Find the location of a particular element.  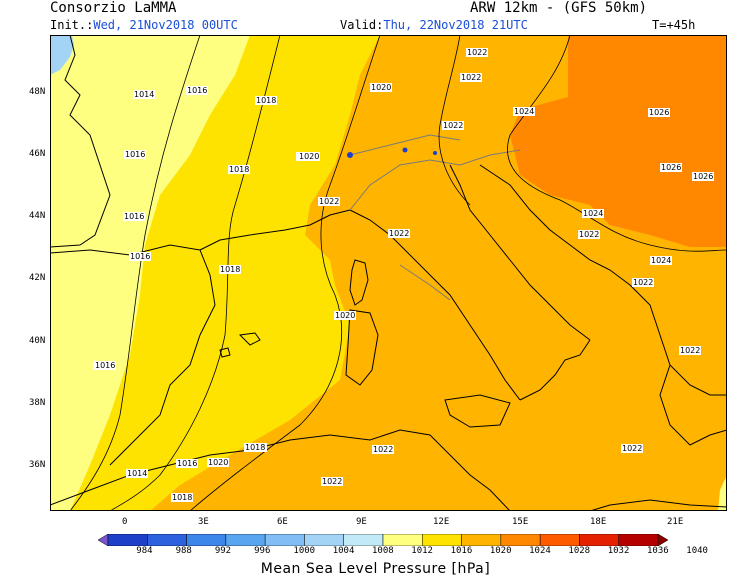

colorbar-tick-label: 1008 is located at coordinates (383, 551).